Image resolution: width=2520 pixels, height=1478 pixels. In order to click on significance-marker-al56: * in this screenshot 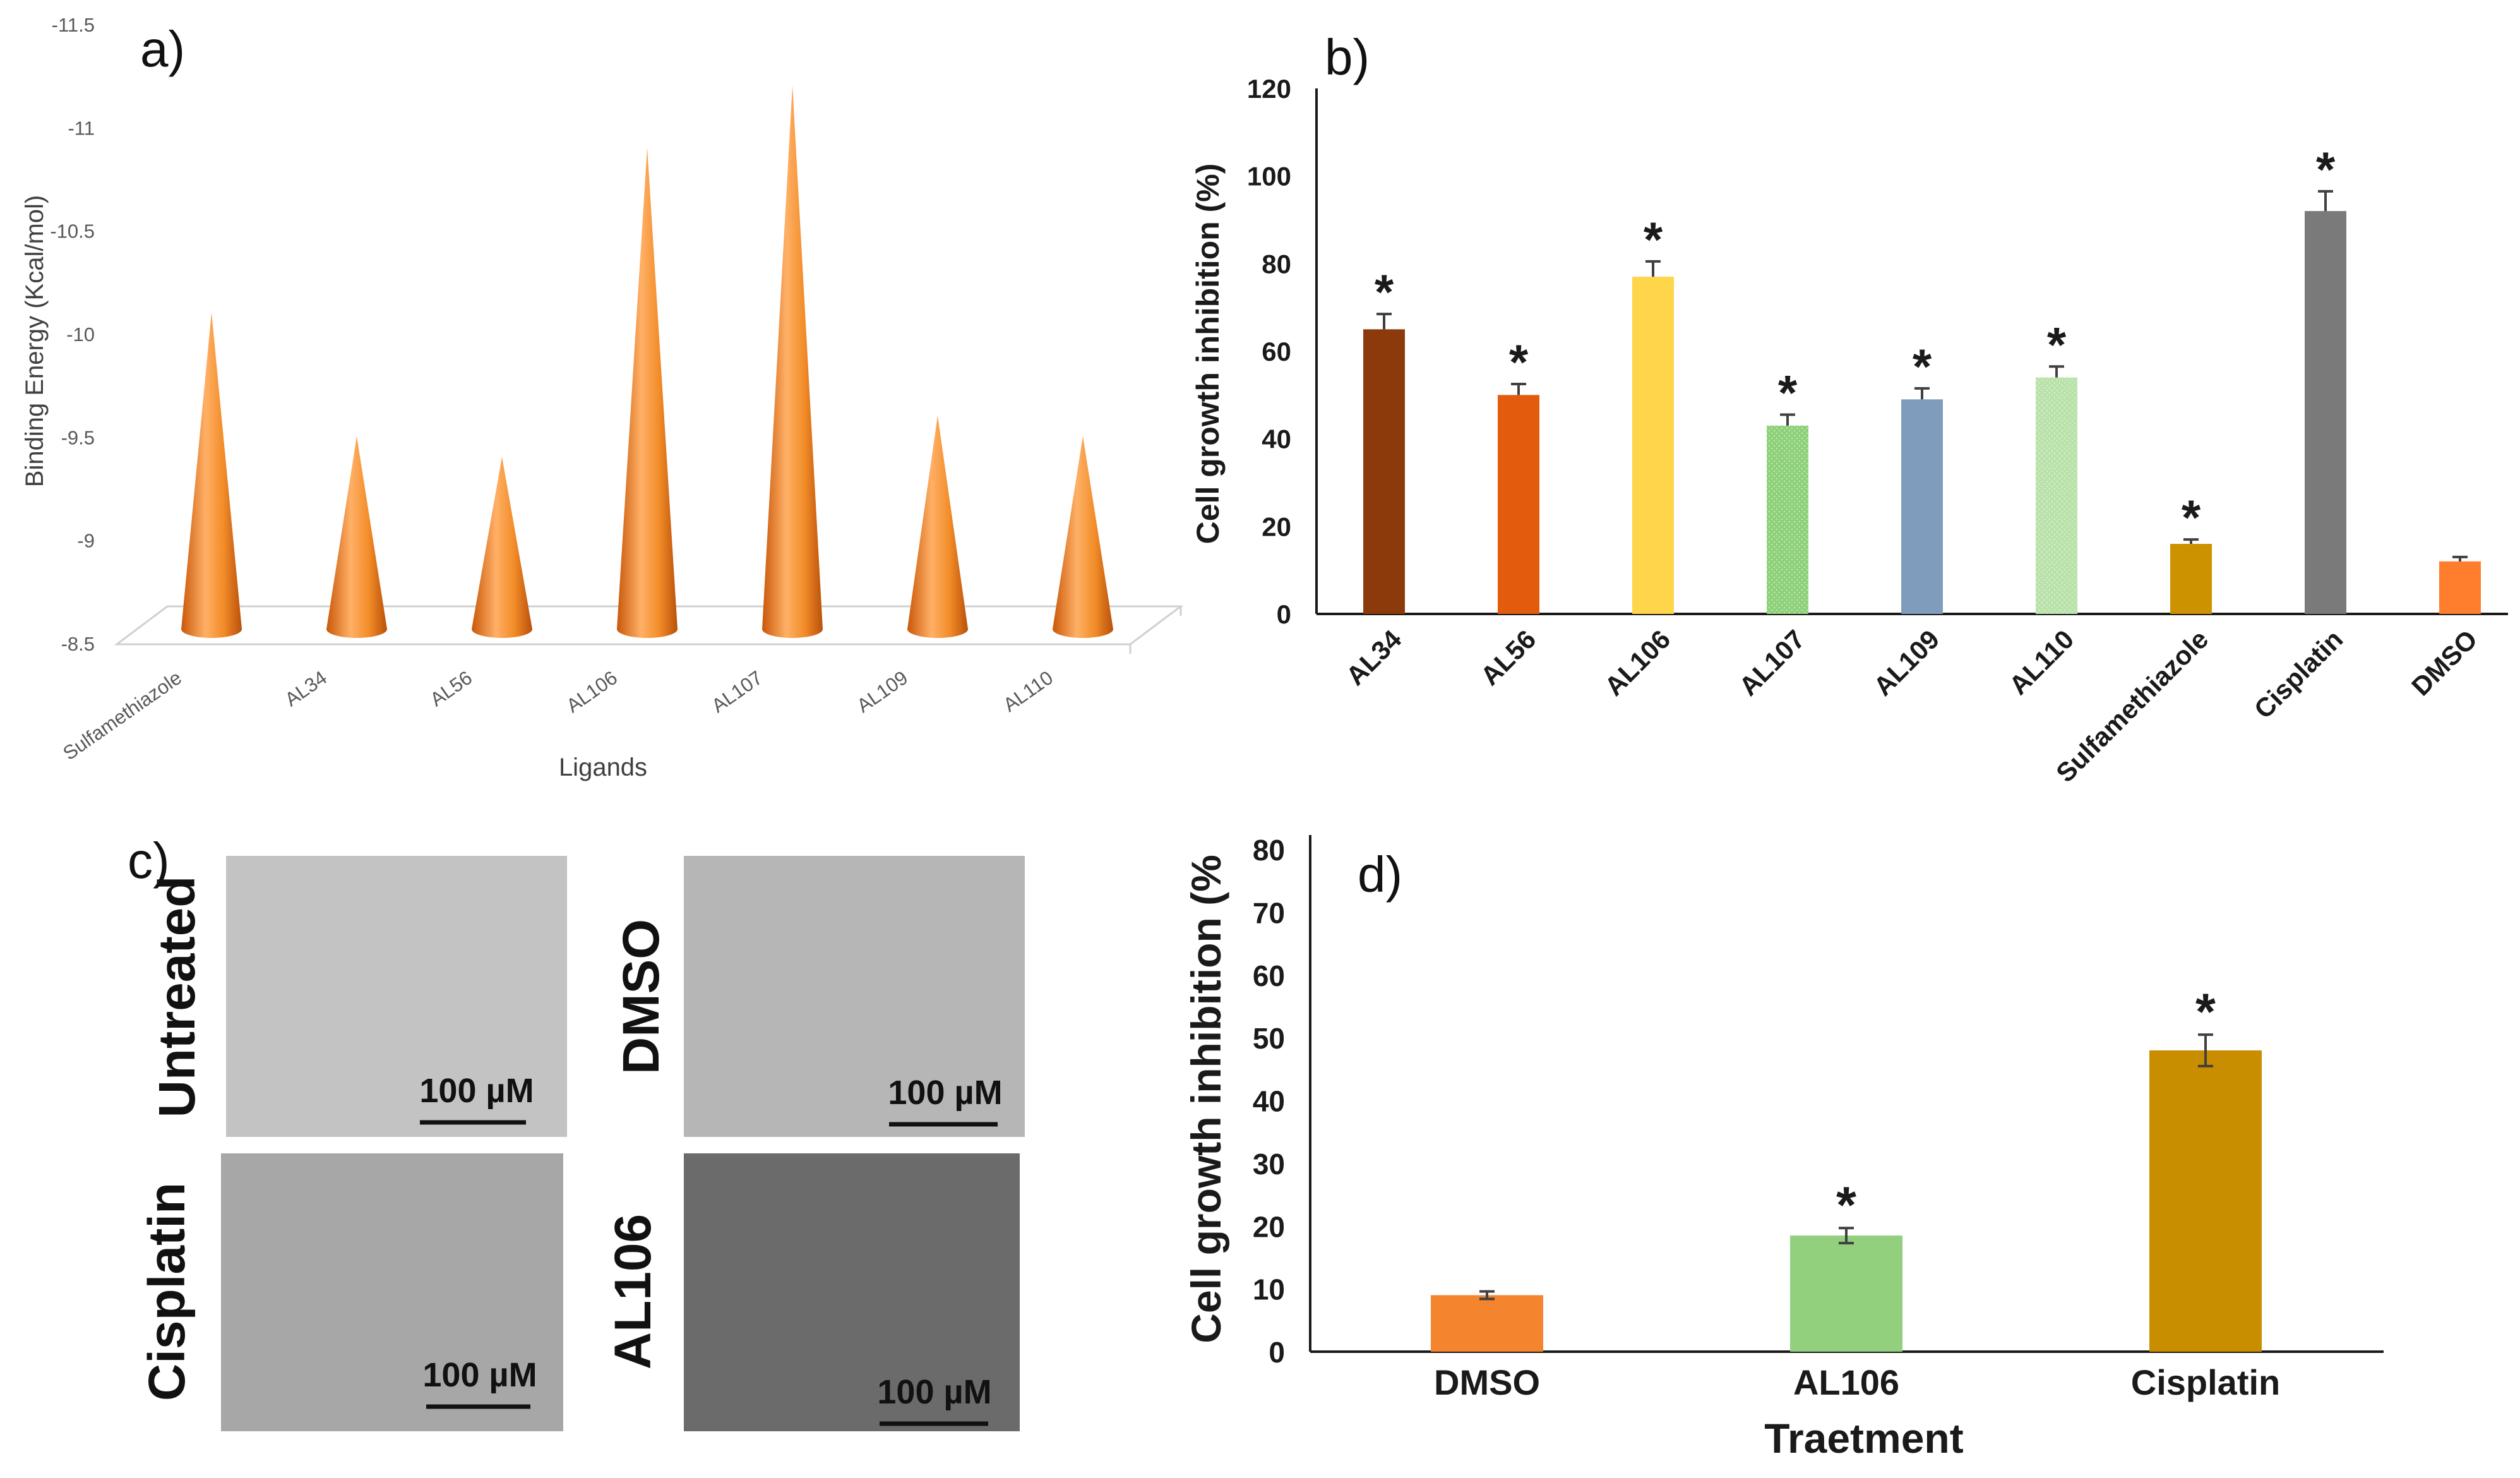, I will do `click(1519, 362)`.